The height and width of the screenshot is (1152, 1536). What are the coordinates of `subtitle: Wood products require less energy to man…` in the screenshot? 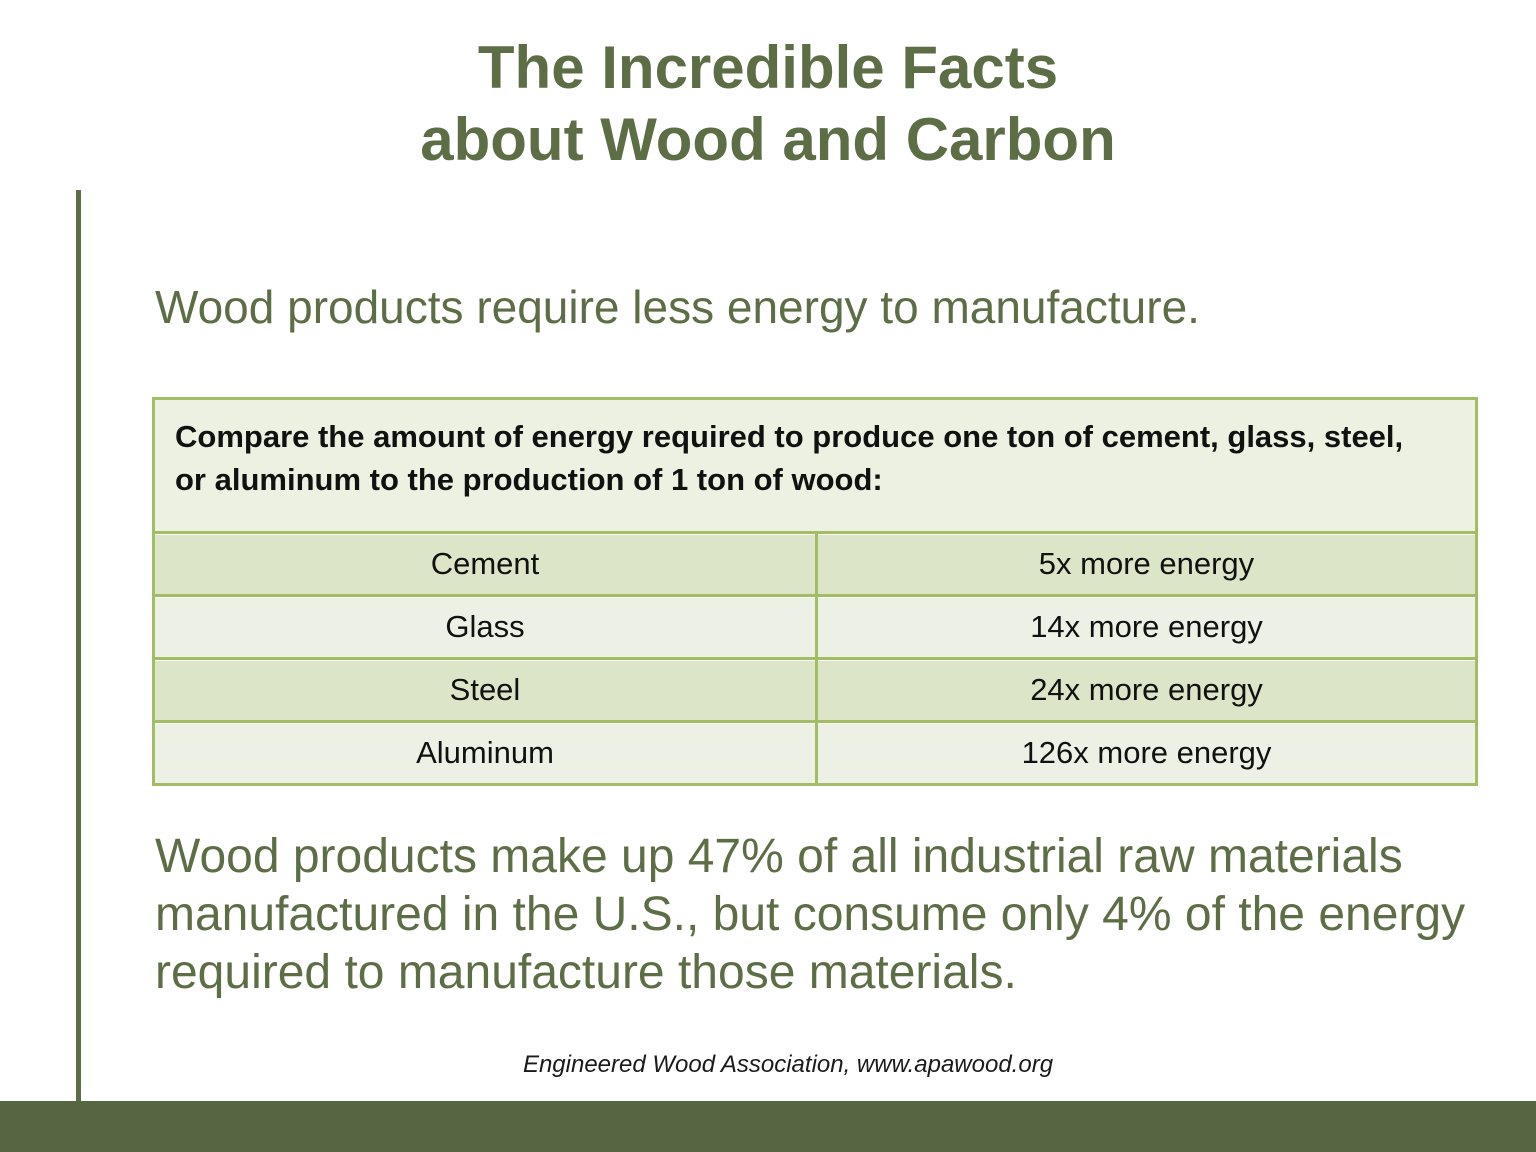 It's located at (677, 307).